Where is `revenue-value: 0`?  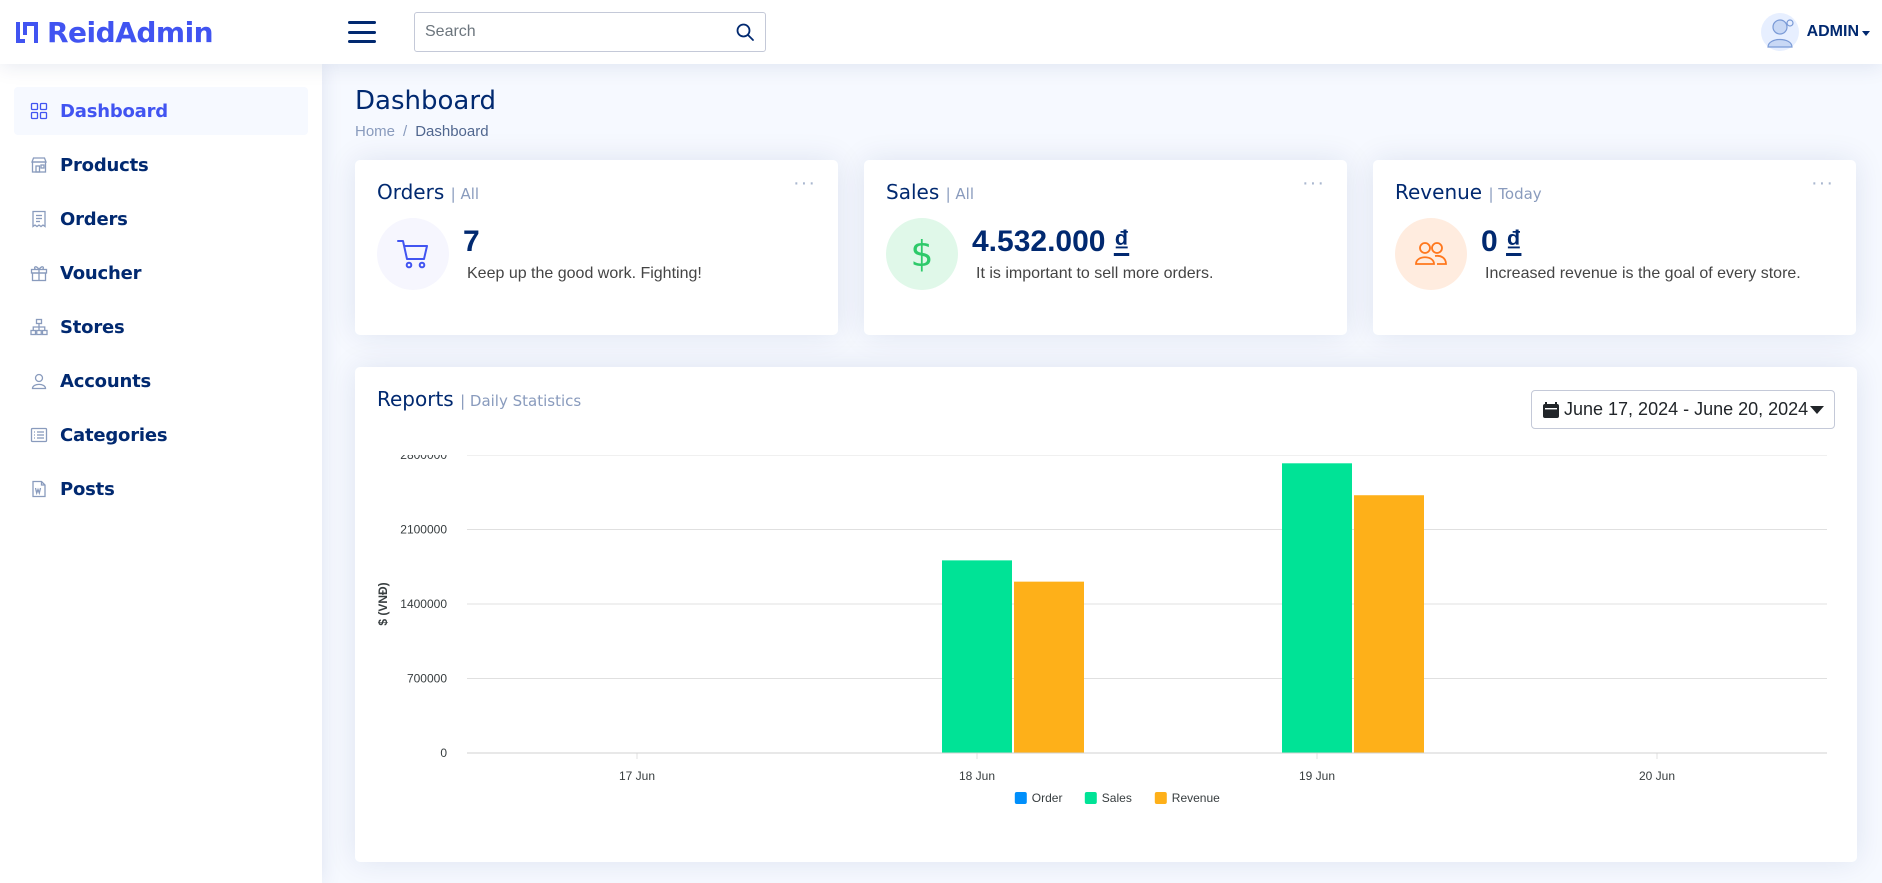
revenue-value: 0 is located at coordinates (1489, 241).